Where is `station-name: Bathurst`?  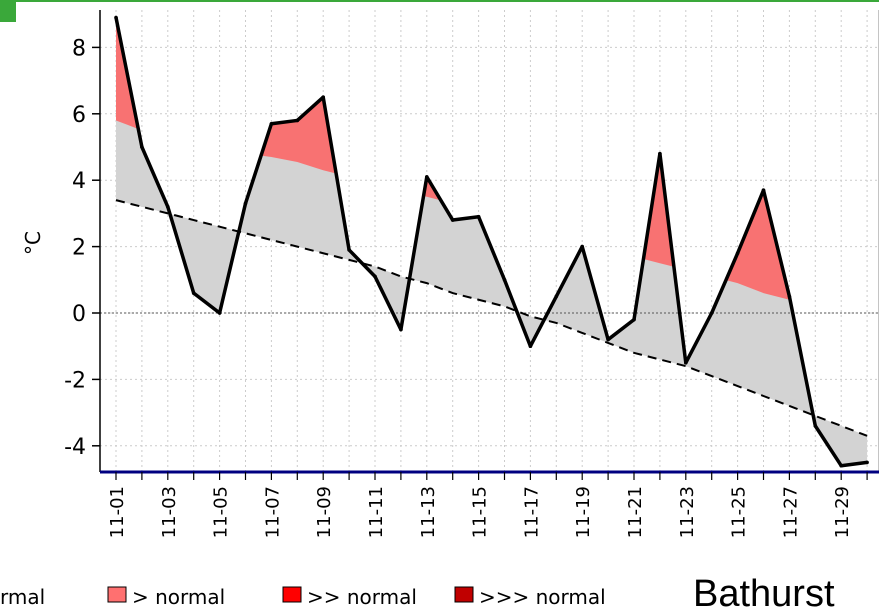 station-name: Bathurst is located at coordinates (764, 594).